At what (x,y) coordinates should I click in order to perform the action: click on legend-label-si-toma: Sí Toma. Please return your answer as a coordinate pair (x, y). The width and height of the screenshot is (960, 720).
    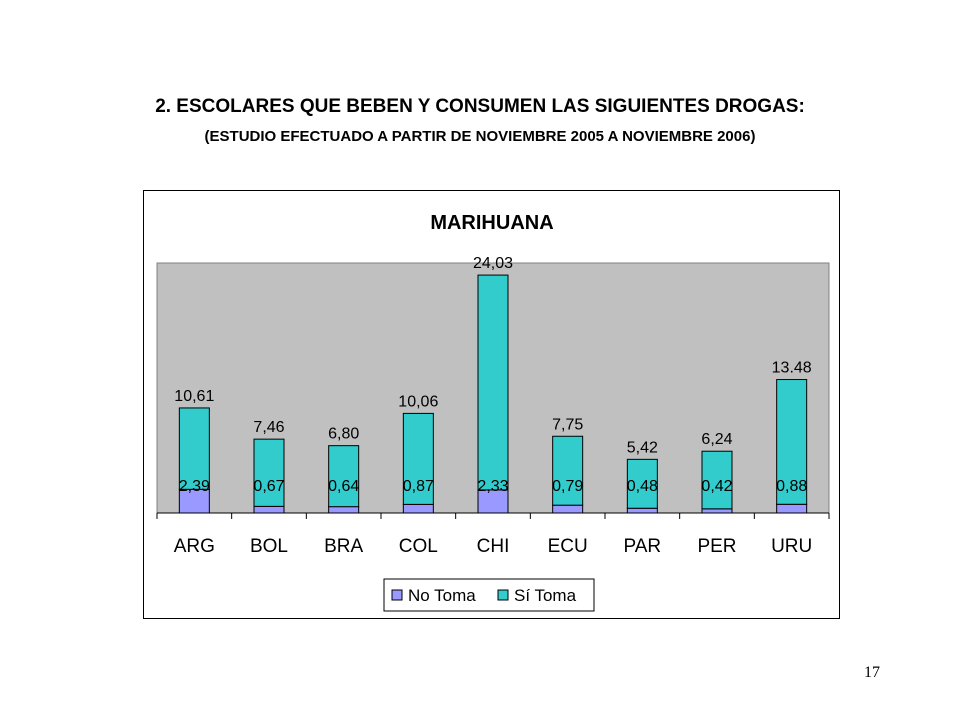
    Looking at the image, I should click on (545, 595).